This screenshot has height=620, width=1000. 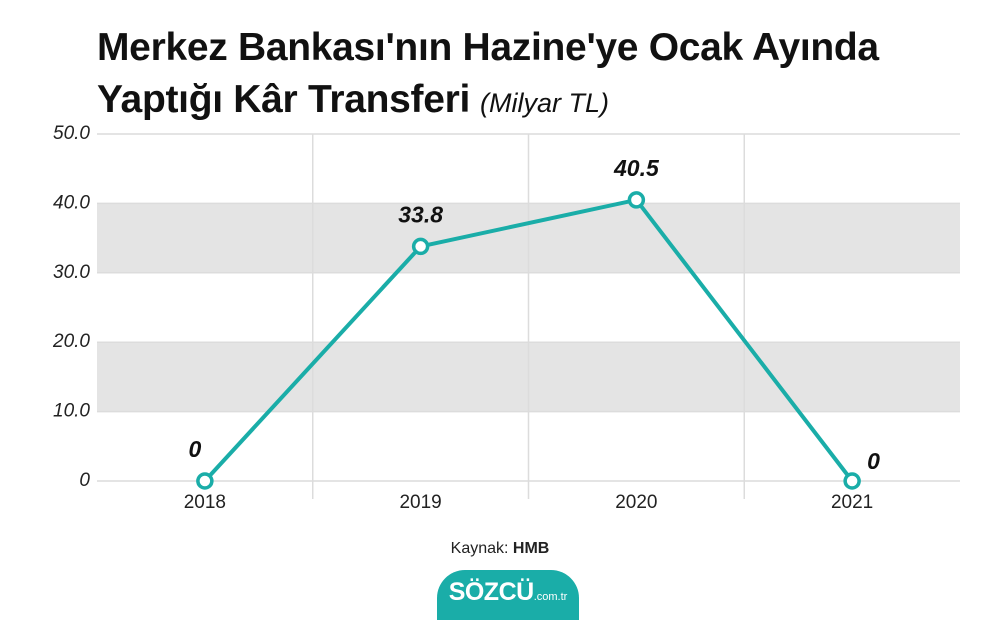 I want to click on y-tick-label: 50.0, so click(x=71, y=133).